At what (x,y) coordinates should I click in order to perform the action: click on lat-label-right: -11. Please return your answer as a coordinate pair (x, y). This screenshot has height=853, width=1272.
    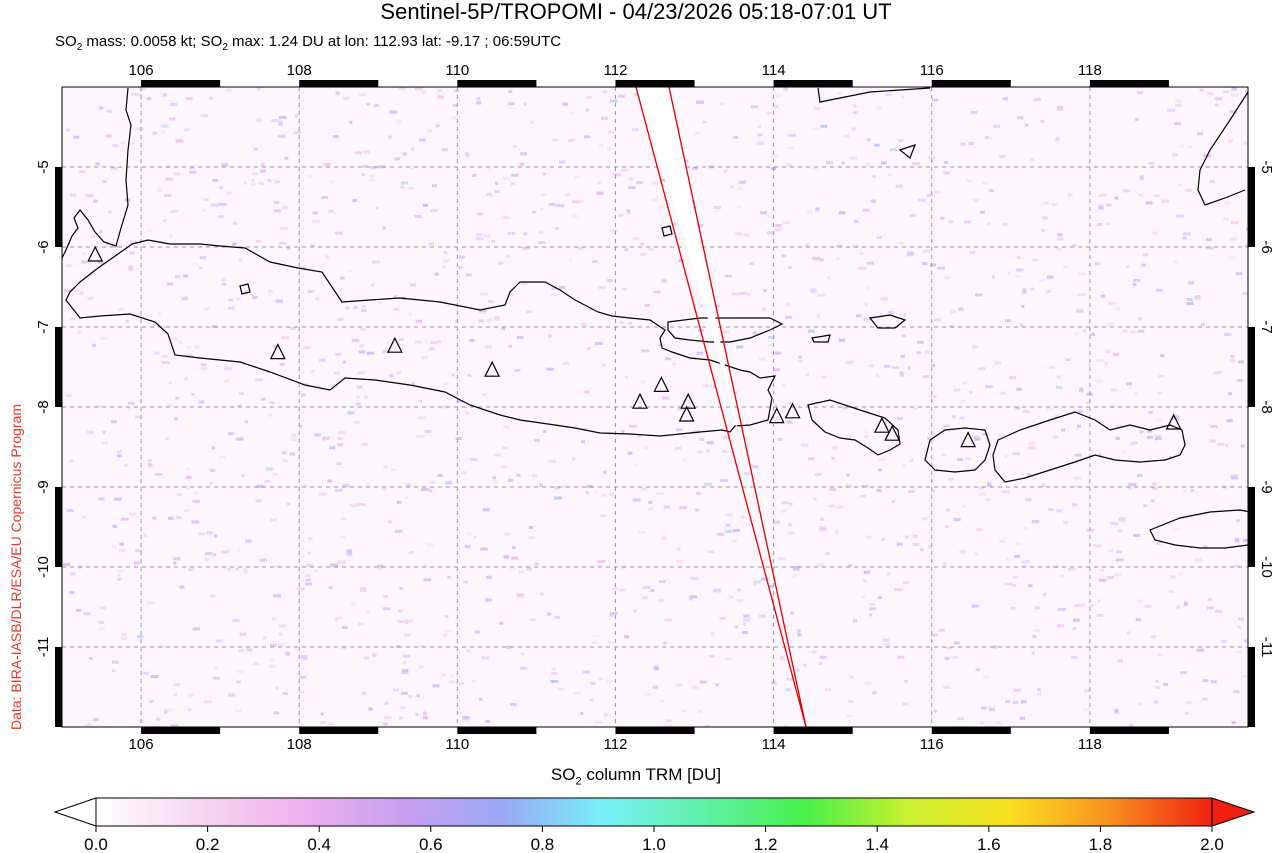
    Looking at the image, I should click on (1265, 647).